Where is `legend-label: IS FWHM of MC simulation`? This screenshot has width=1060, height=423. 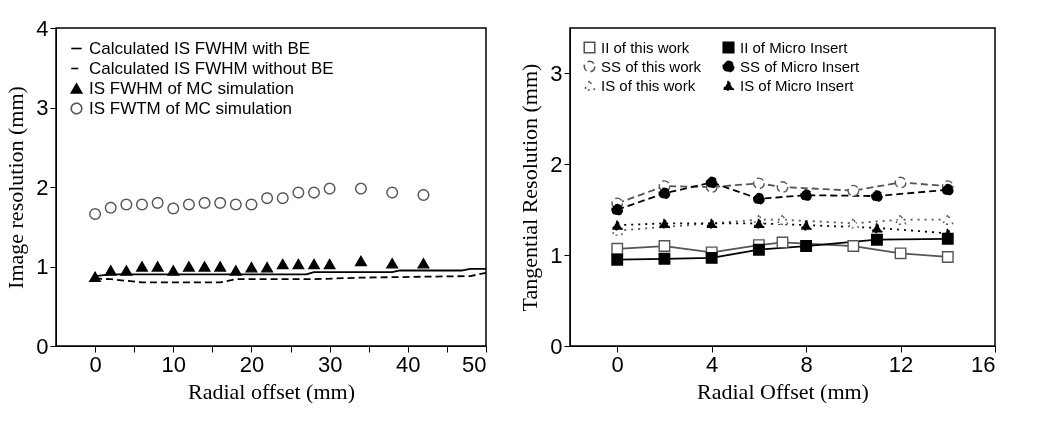
legend-label: IS FWHM of MC simulation is located at coordinates (191, 88).